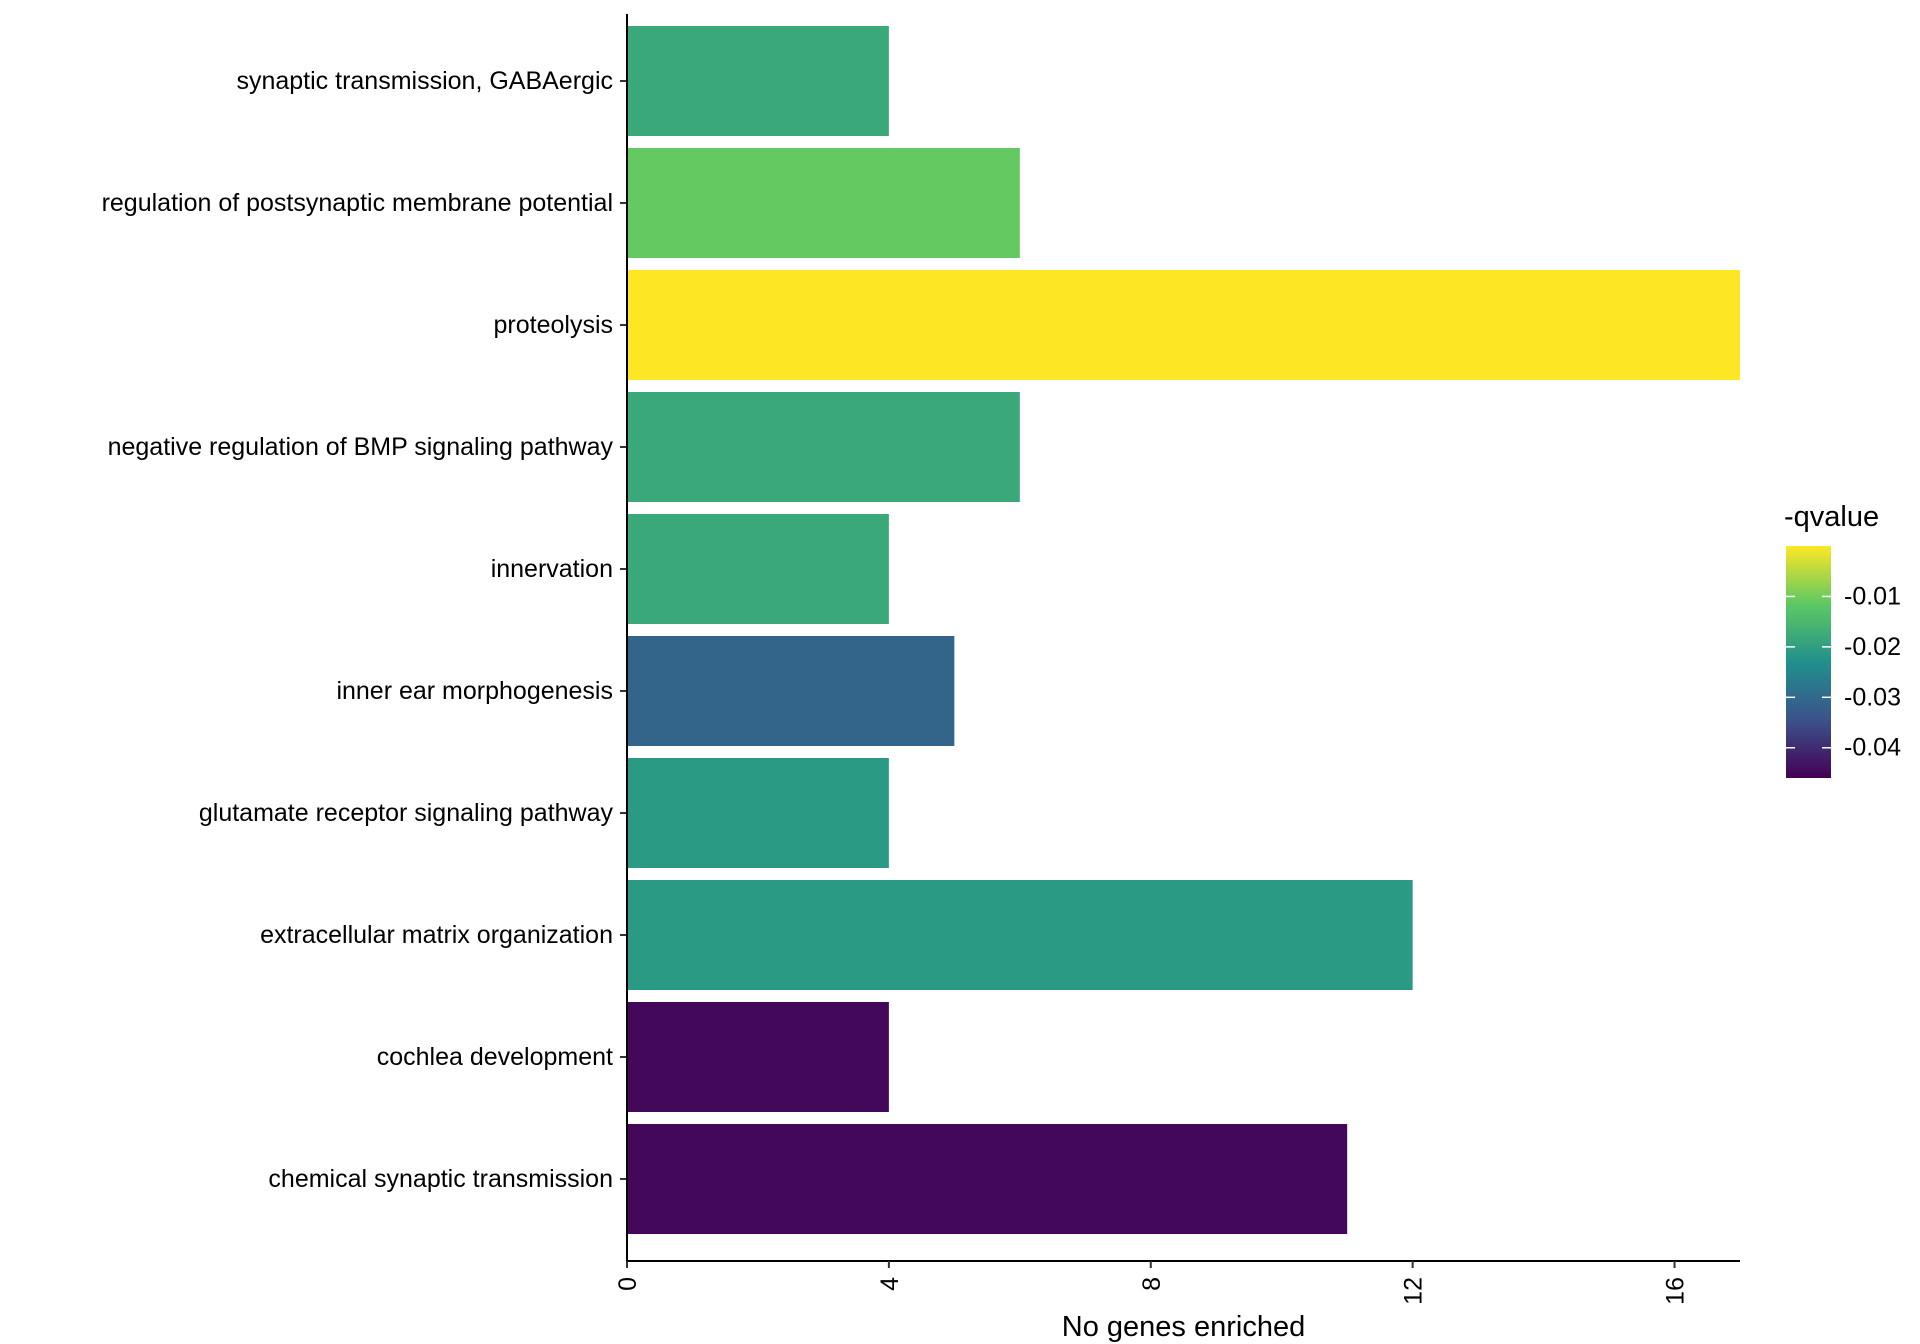 The height and width of the screenshot is (1344, 1920). What do you see at coordinates (440, 1179) in the screenshot?
I see `category-label: chemical synaptic transmission` at bounding box center [440, 1179].